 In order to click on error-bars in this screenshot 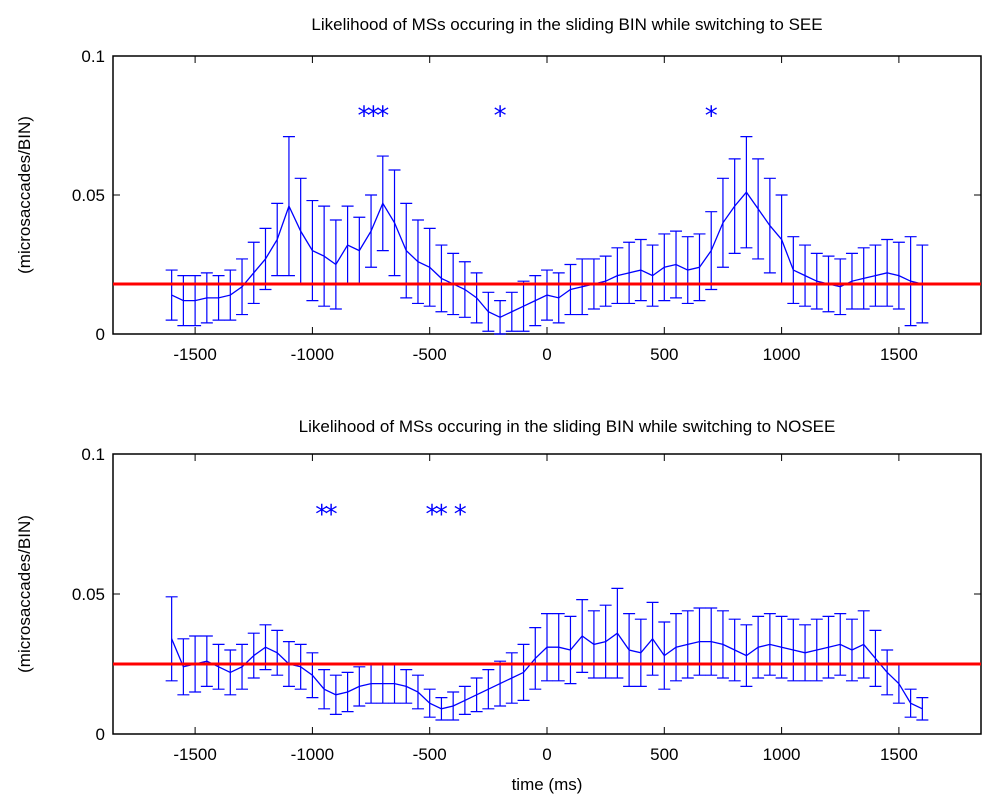, I will do `click(547, 654)`.